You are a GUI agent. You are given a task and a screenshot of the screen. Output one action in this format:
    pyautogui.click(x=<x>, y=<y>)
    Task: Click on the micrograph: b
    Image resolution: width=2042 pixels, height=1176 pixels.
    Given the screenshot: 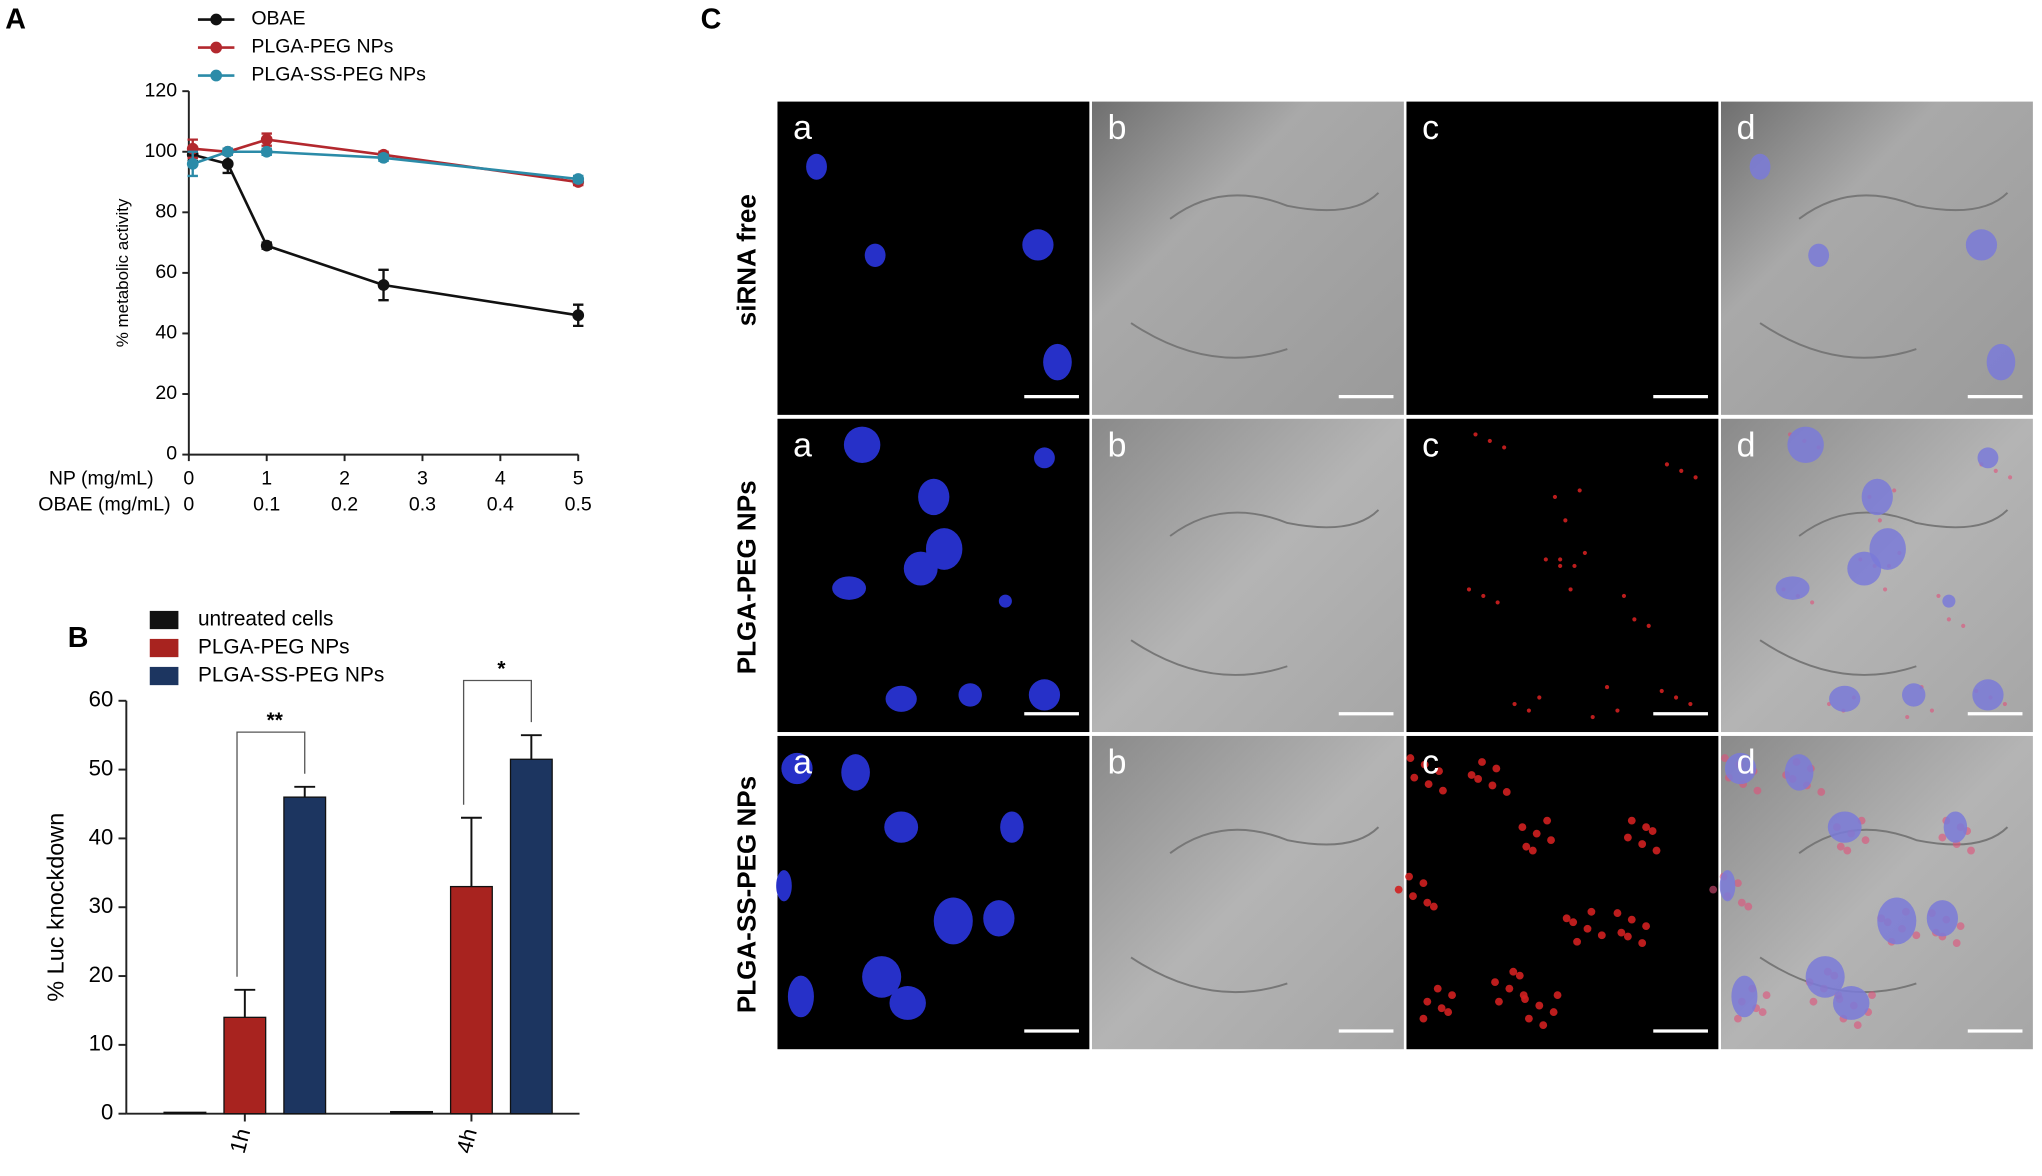 What is the action you would take?
    pyautogui.click(x=1247, y=258)
    